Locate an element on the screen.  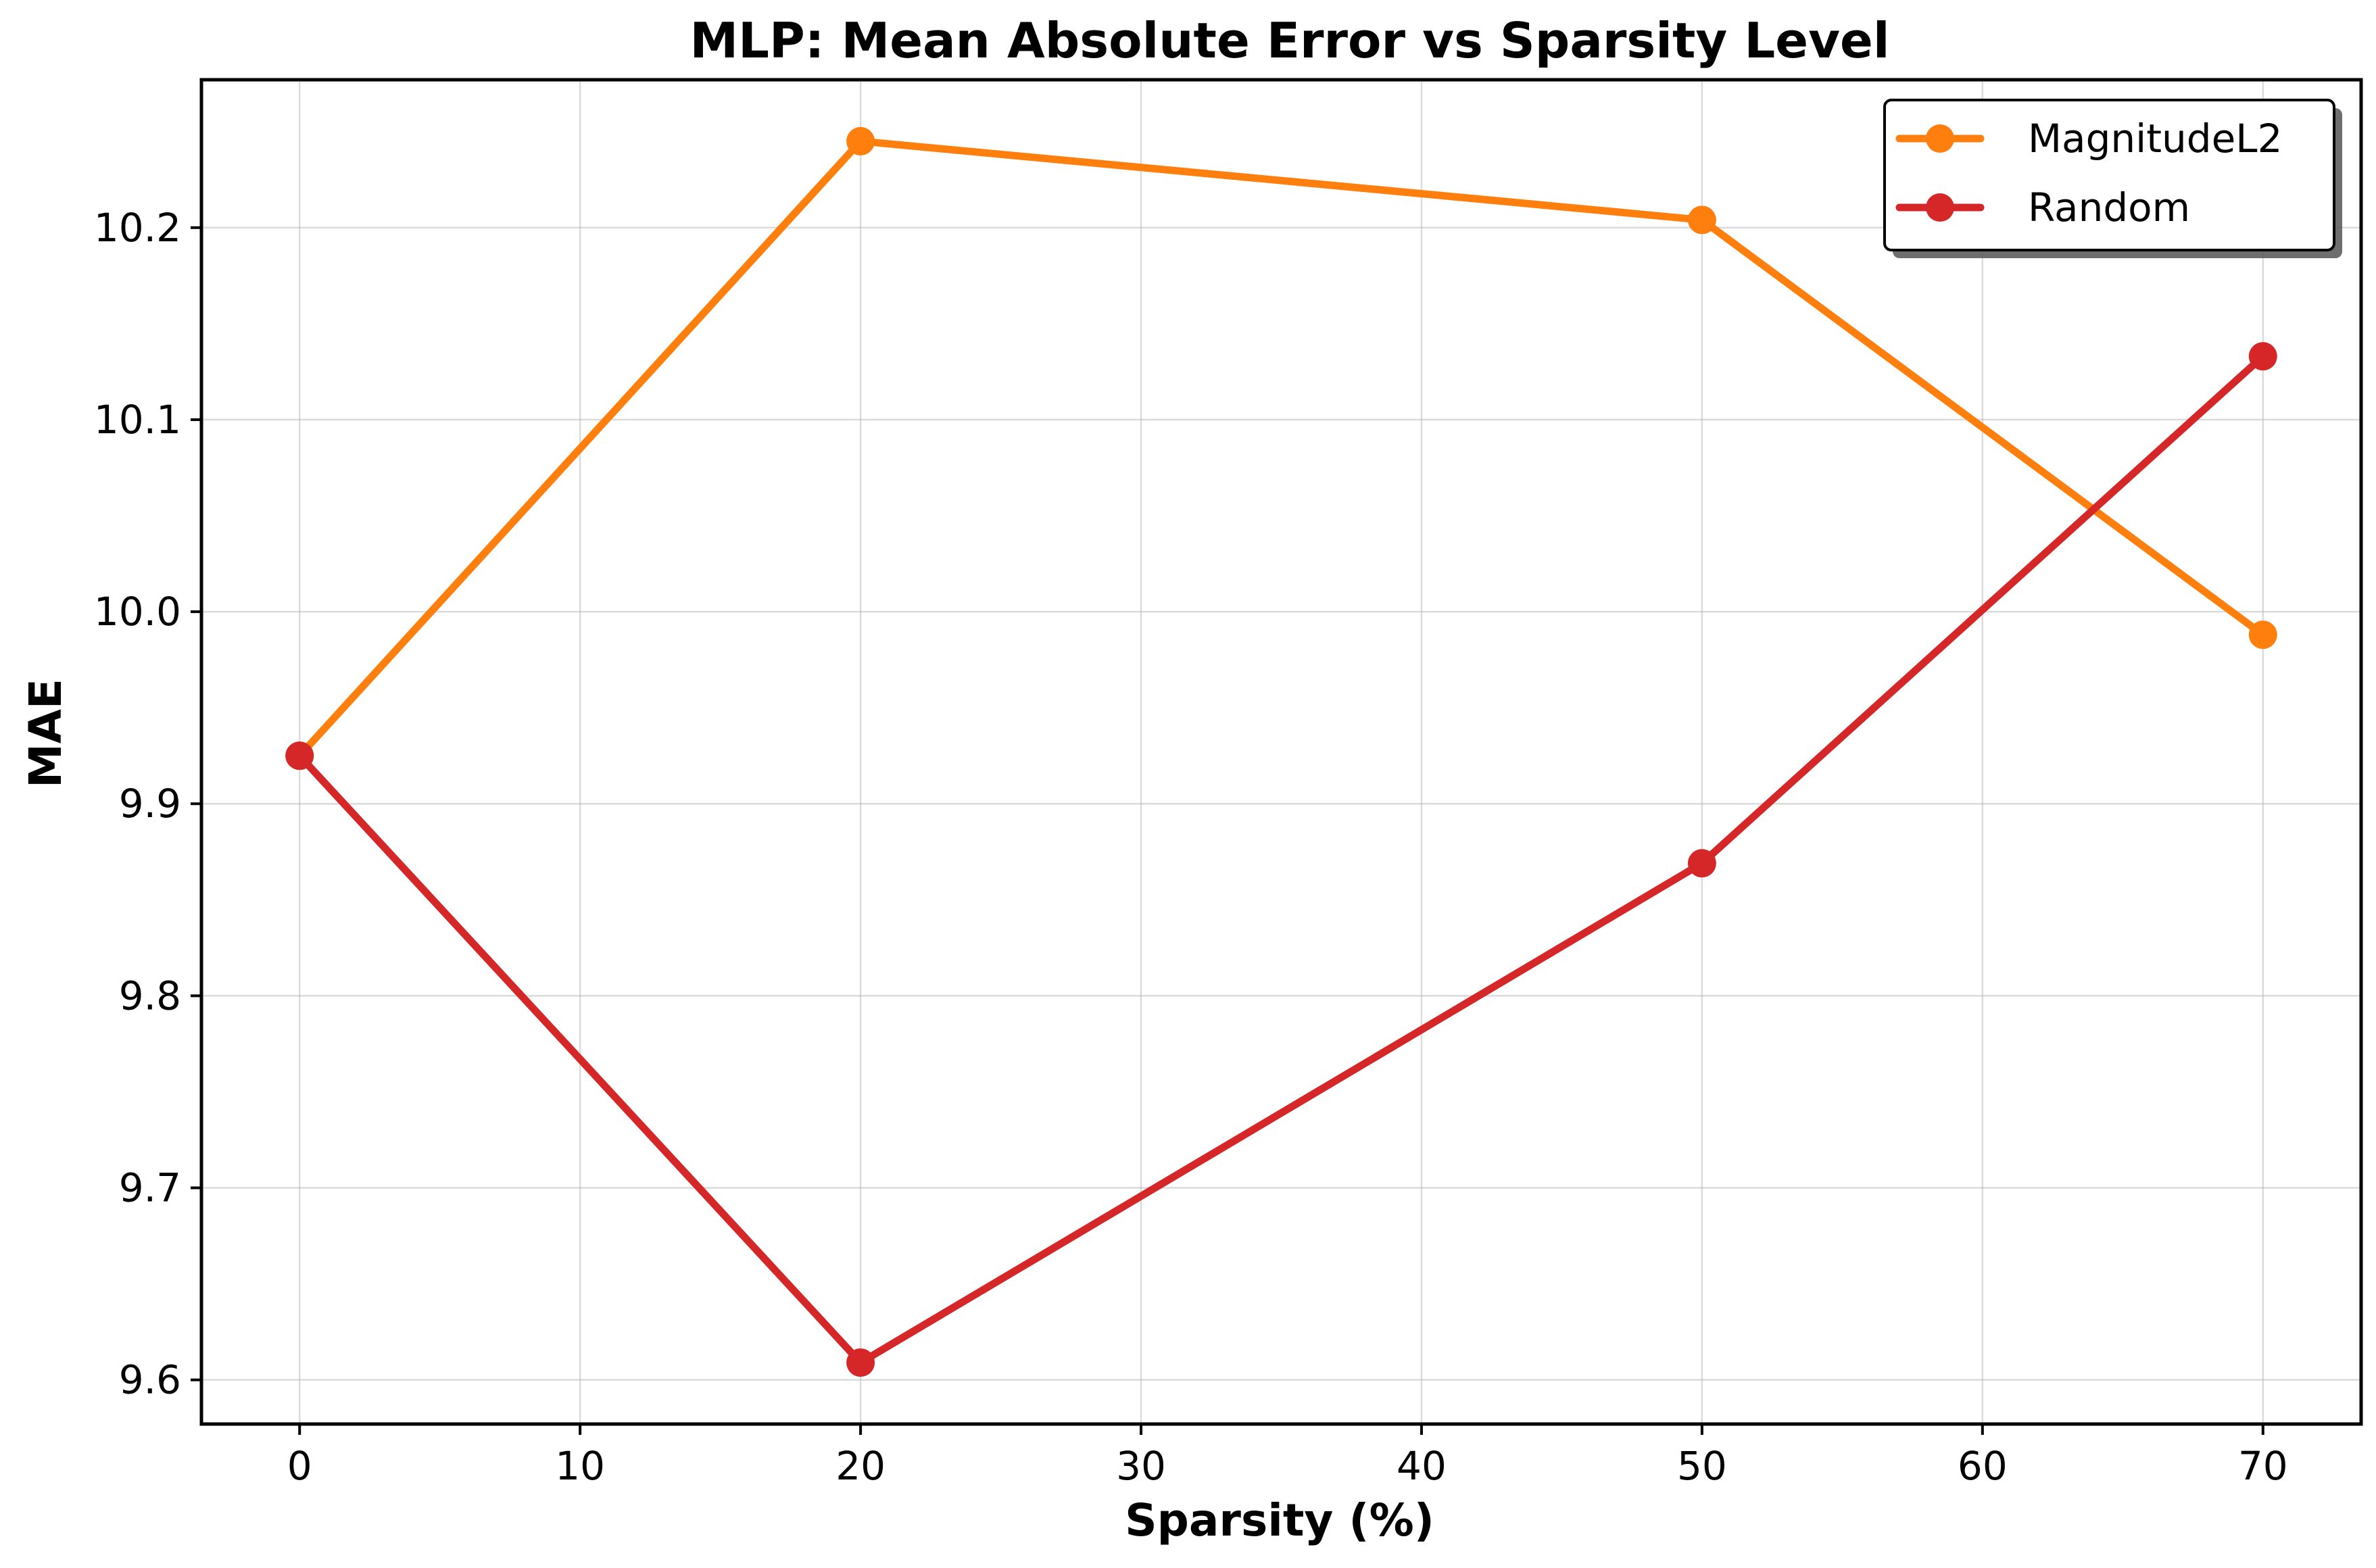
y-axis-label: MAE is located at coordinates (46, 733).